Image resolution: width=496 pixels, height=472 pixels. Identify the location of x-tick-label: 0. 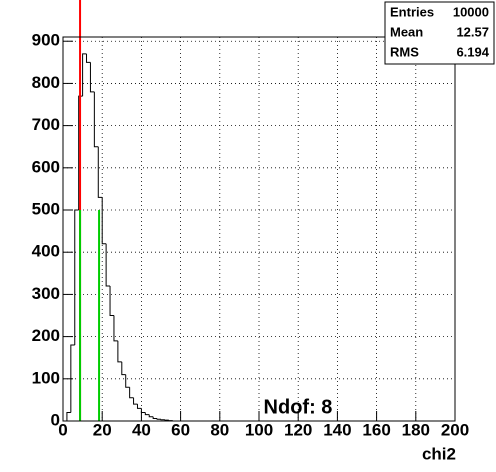
(62, 429).